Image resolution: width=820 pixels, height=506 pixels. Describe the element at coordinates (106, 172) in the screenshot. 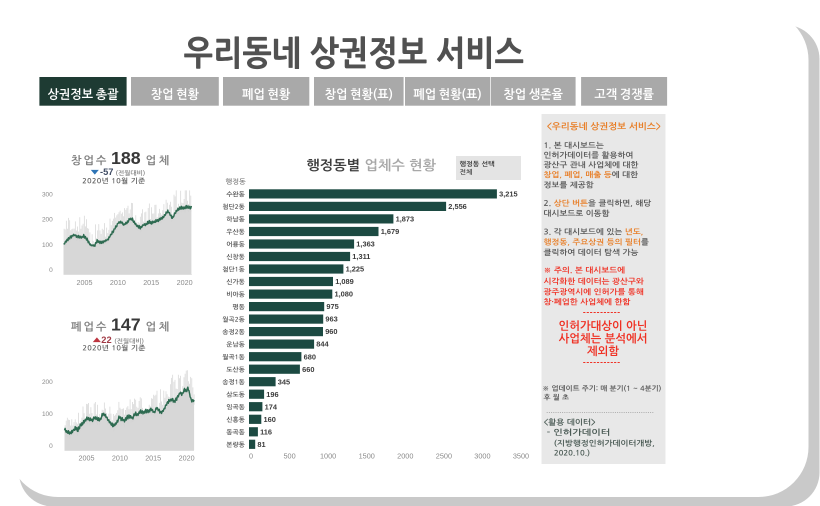

I see `svg-text: -57` at that location.